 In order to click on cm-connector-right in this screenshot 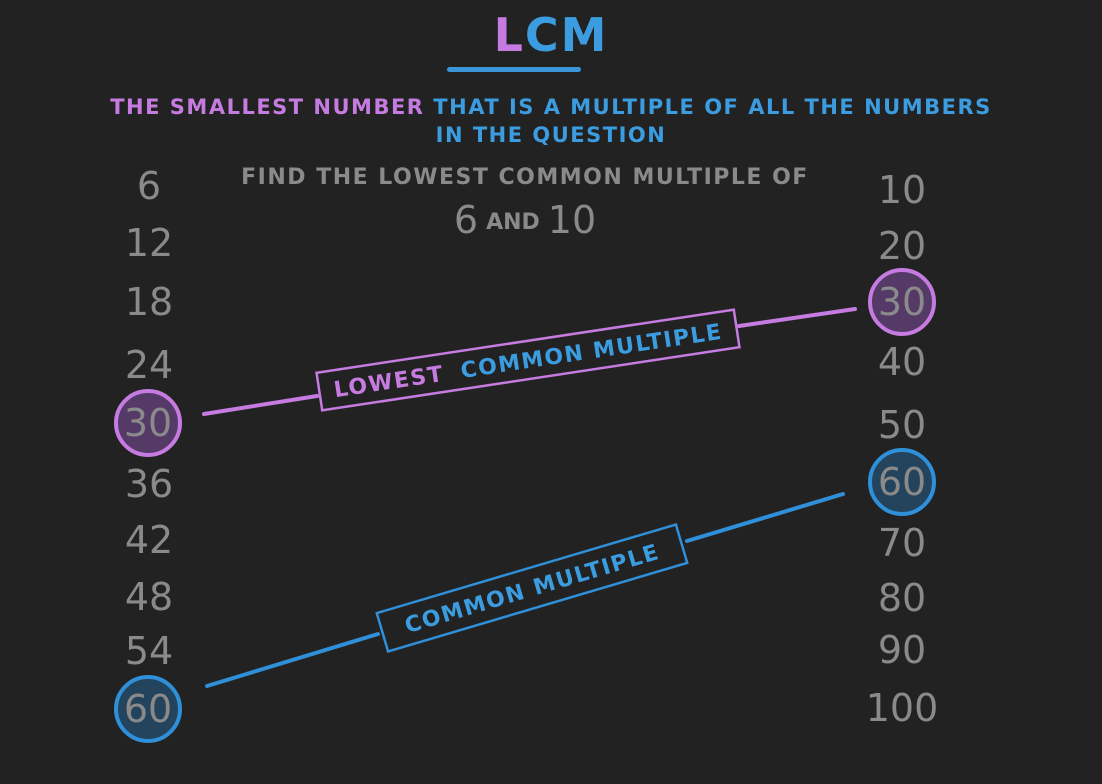, I will do `click(765, 517)`.